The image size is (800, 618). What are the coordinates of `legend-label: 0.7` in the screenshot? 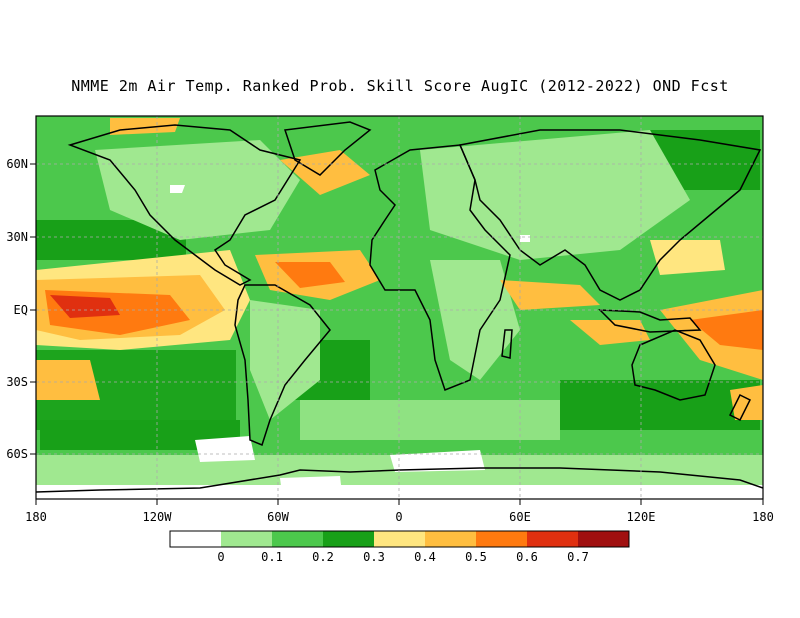 It's located at (578, 557).